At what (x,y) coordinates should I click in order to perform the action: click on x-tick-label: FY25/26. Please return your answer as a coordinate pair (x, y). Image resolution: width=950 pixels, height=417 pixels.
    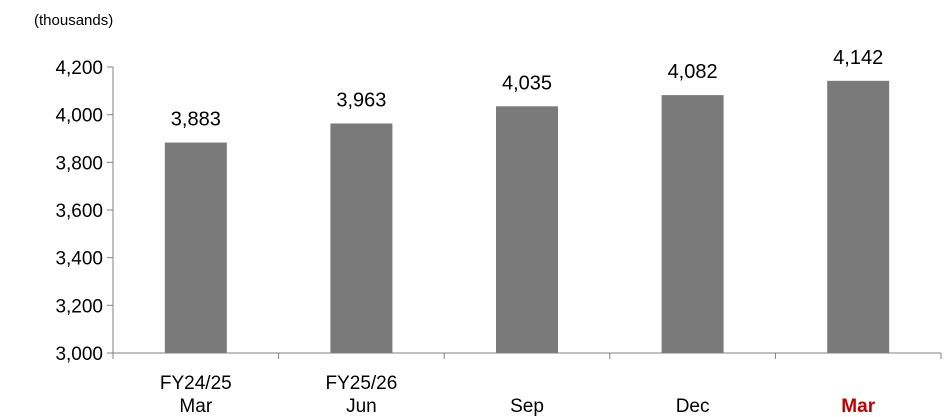
    Looking at the image, I should click on (361, 383).